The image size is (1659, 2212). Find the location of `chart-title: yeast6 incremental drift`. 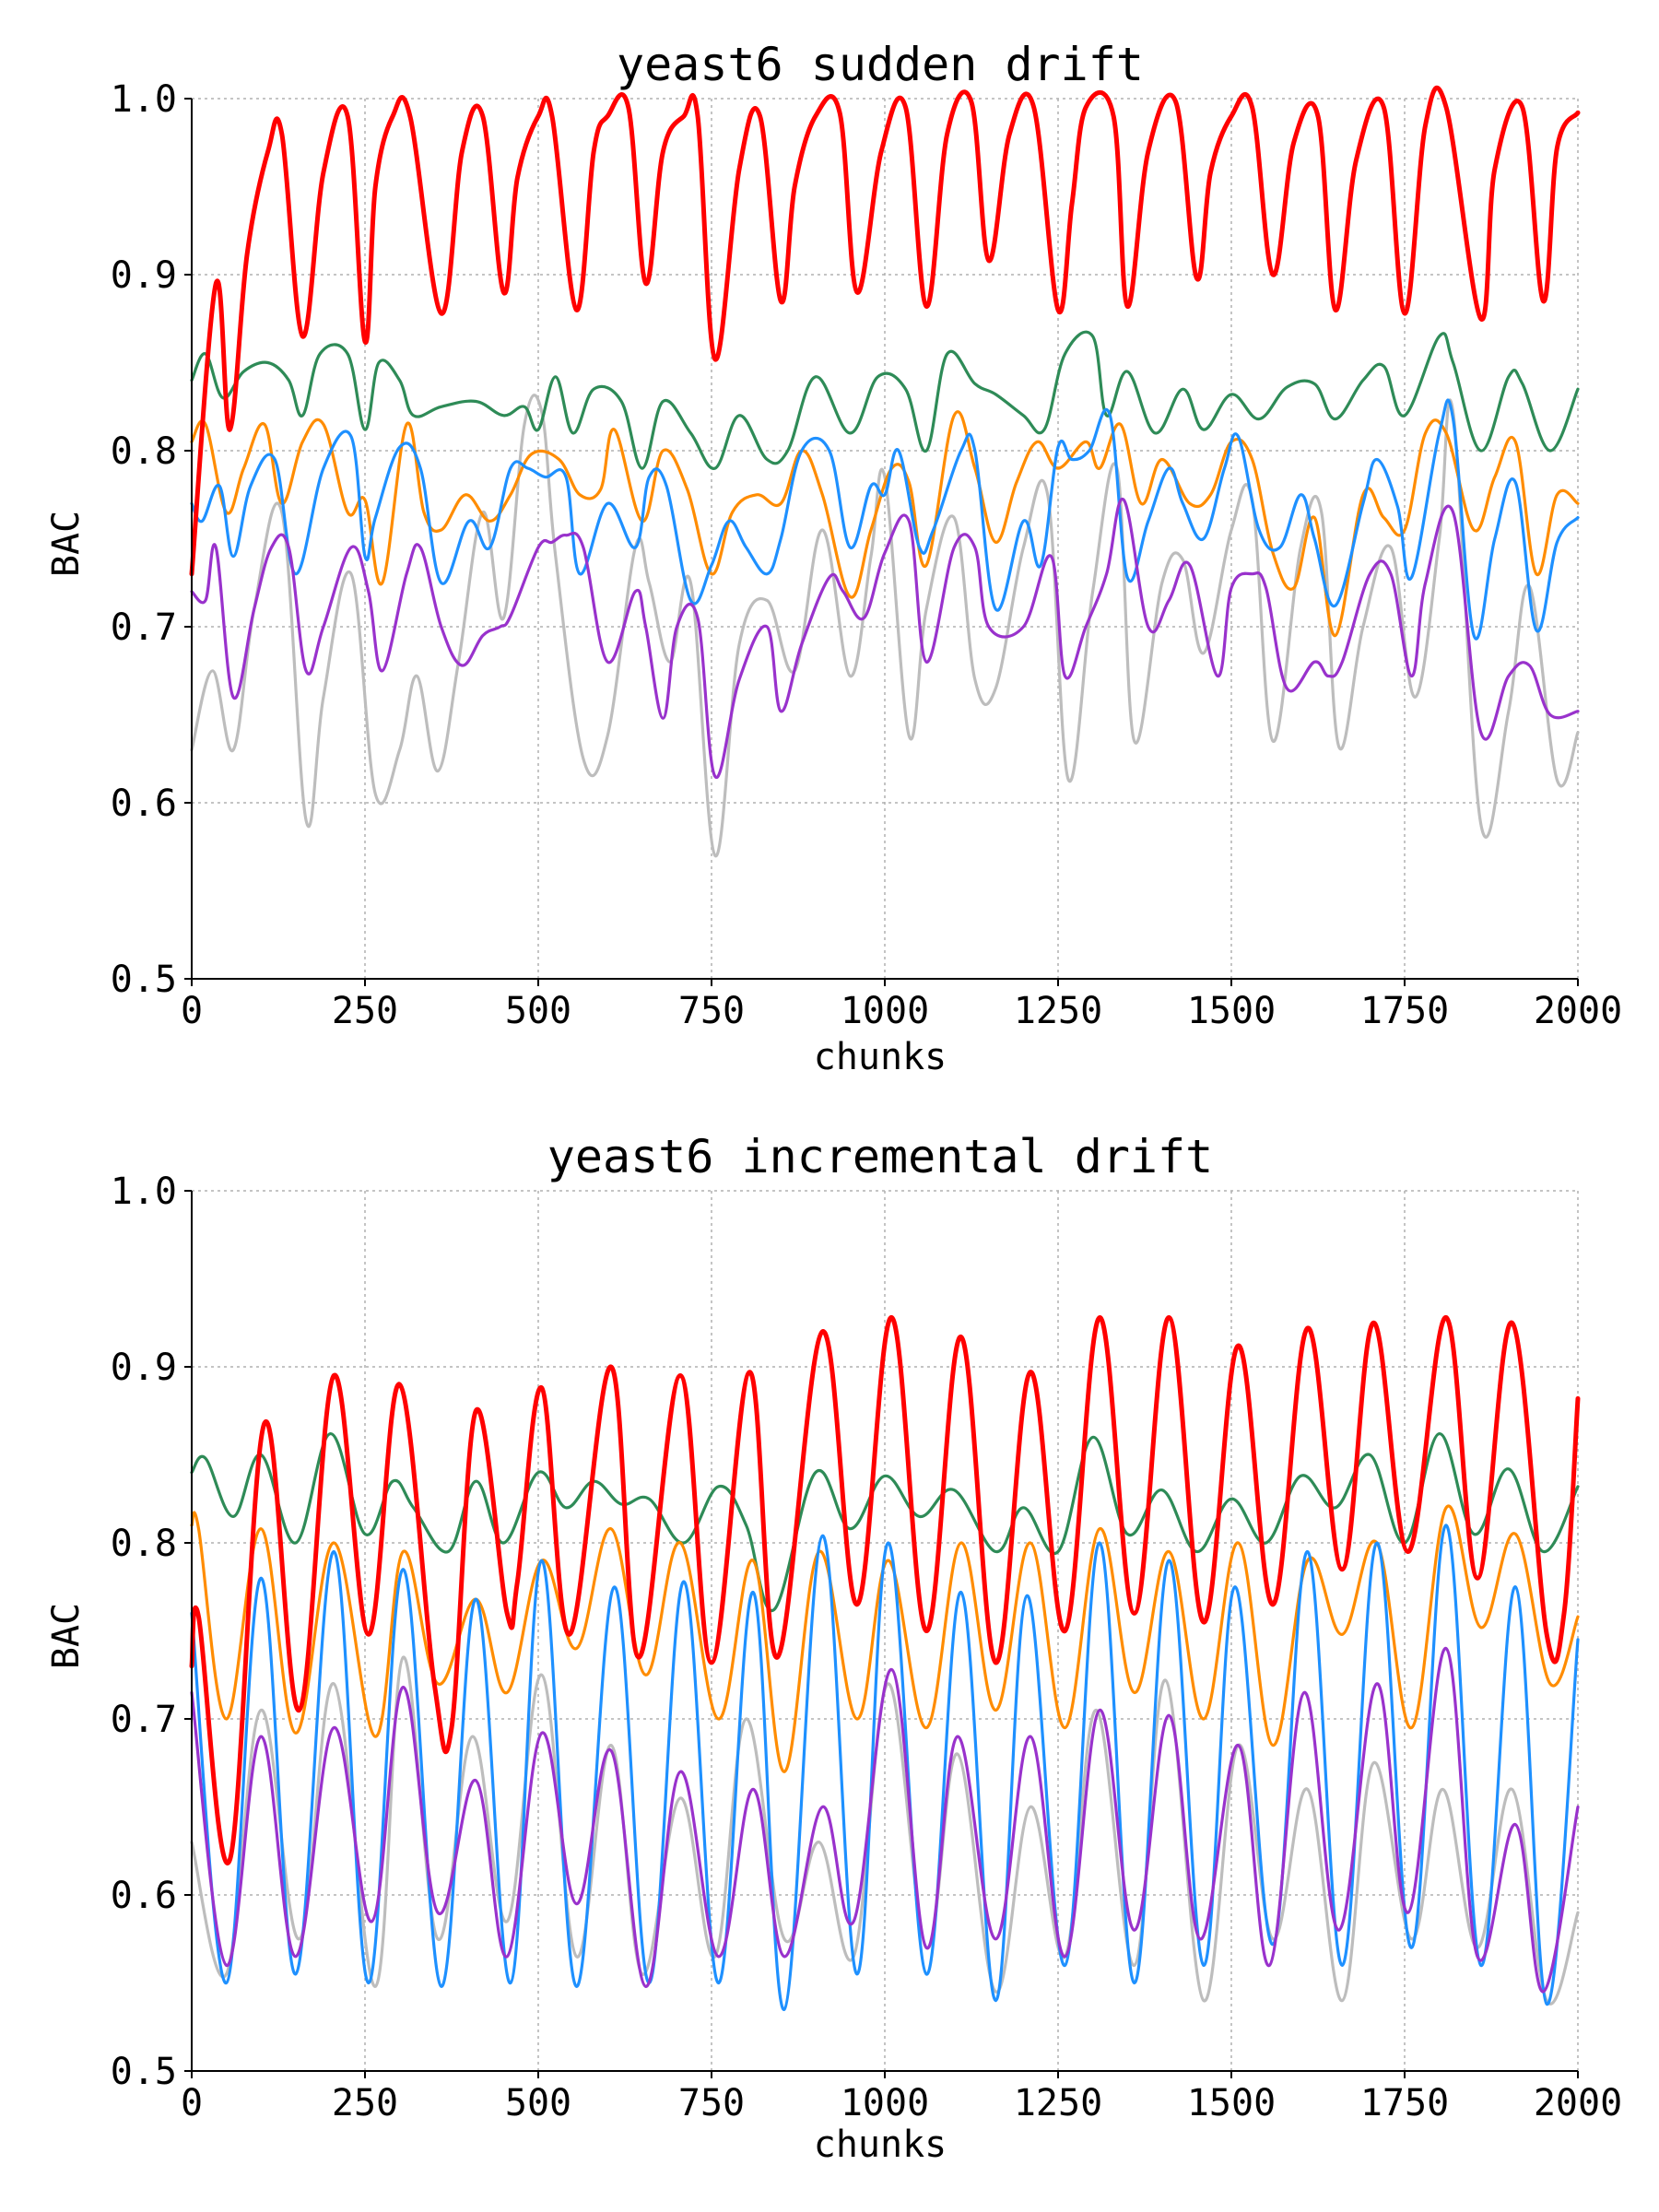

chart-title: yeast6 incremental drift is located at coordinates (880, 1156).